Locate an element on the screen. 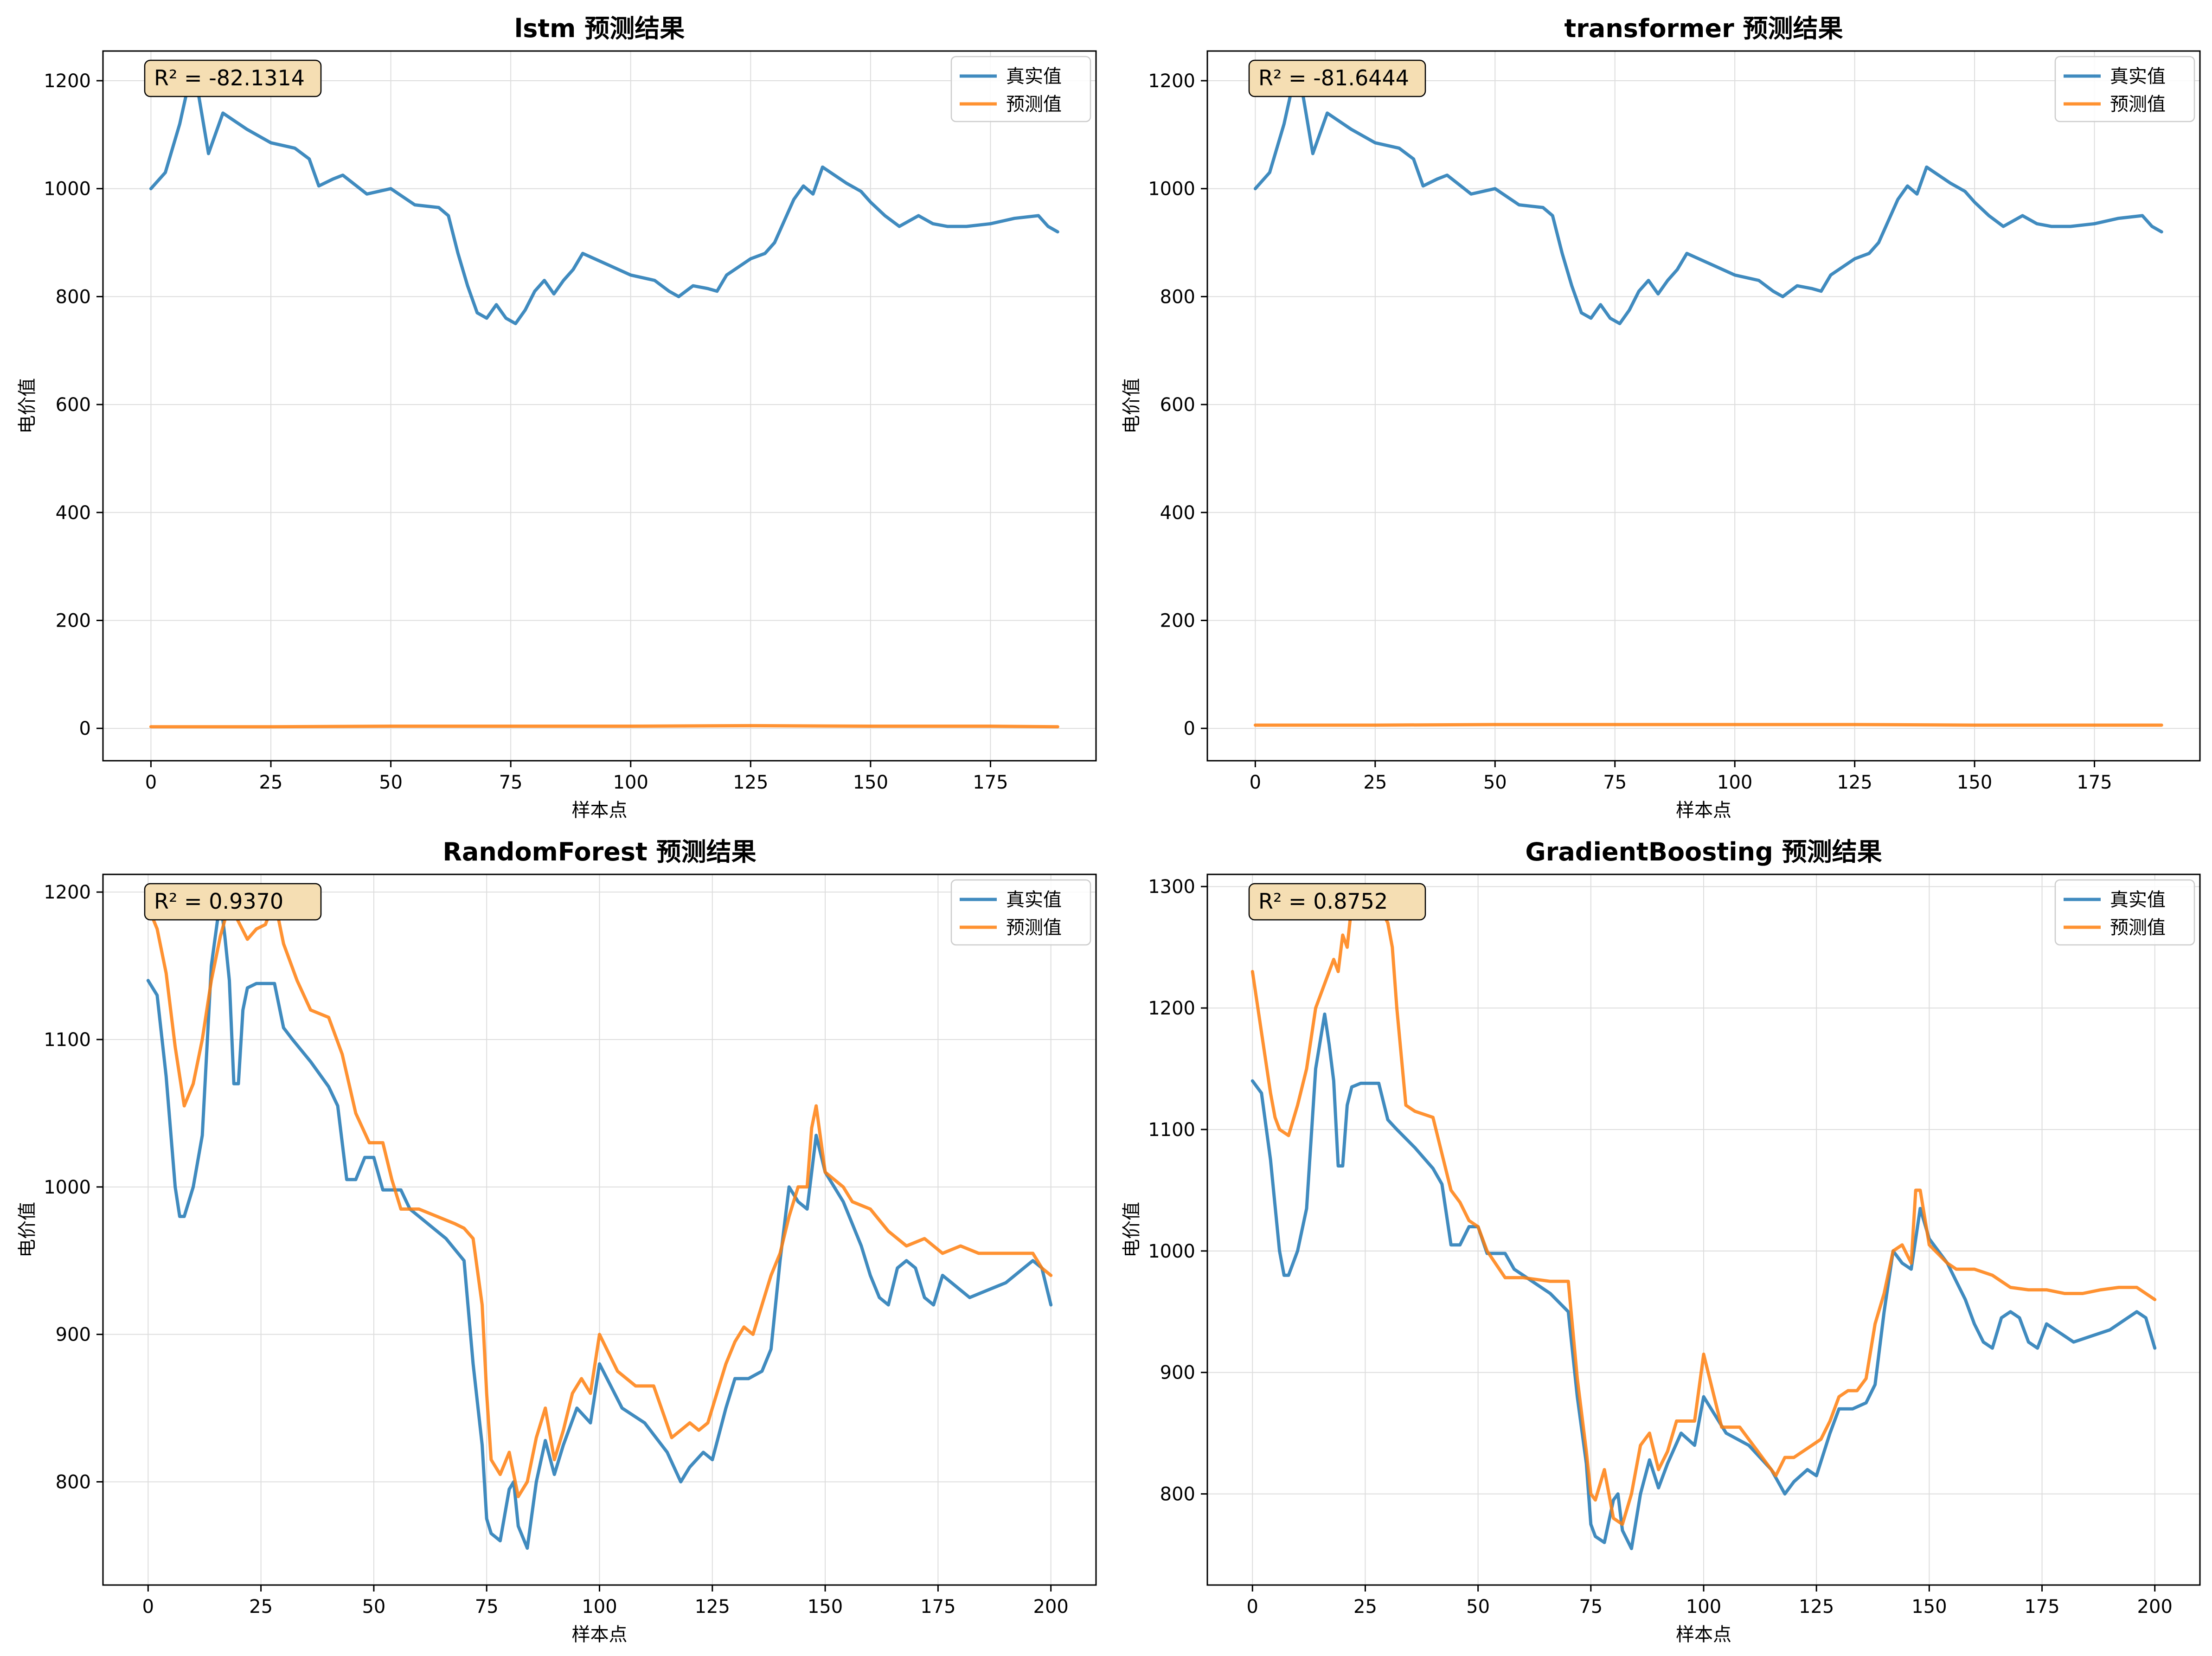 The image size is (2212, 1656). chart-title: transformer 预测结果 is located at coordinates (1704, 29).